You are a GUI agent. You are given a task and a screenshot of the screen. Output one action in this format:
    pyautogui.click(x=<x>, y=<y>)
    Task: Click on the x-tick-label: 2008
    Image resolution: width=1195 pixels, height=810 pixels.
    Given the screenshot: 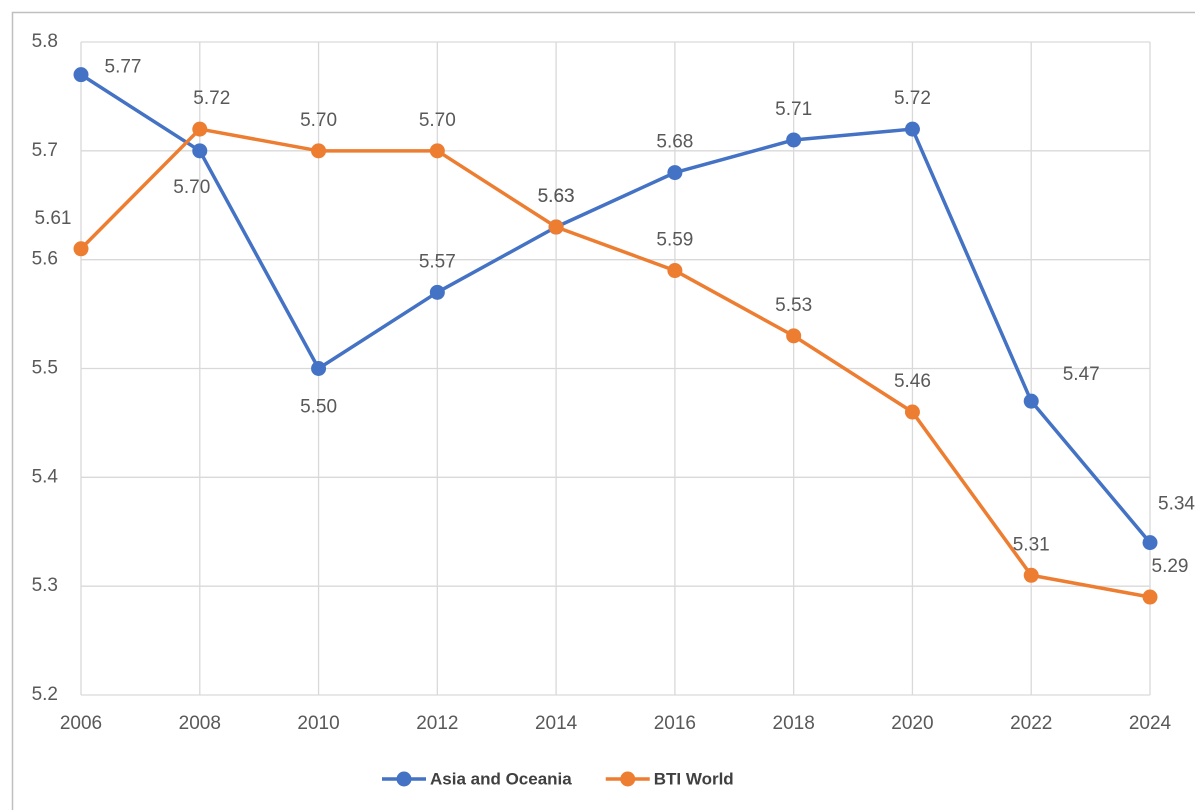 What is the action you would take?
    pyautogui.click(x=200, y=723)
    